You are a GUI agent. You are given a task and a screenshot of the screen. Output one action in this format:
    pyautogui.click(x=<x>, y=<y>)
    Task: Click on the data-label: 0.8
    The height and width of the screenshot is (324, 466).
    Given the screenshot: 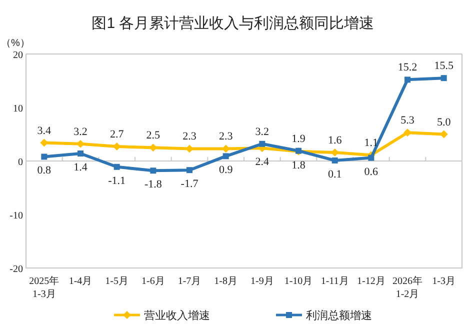 What is the action you would take?
    pyautogui.click(x=44, y=170)
    